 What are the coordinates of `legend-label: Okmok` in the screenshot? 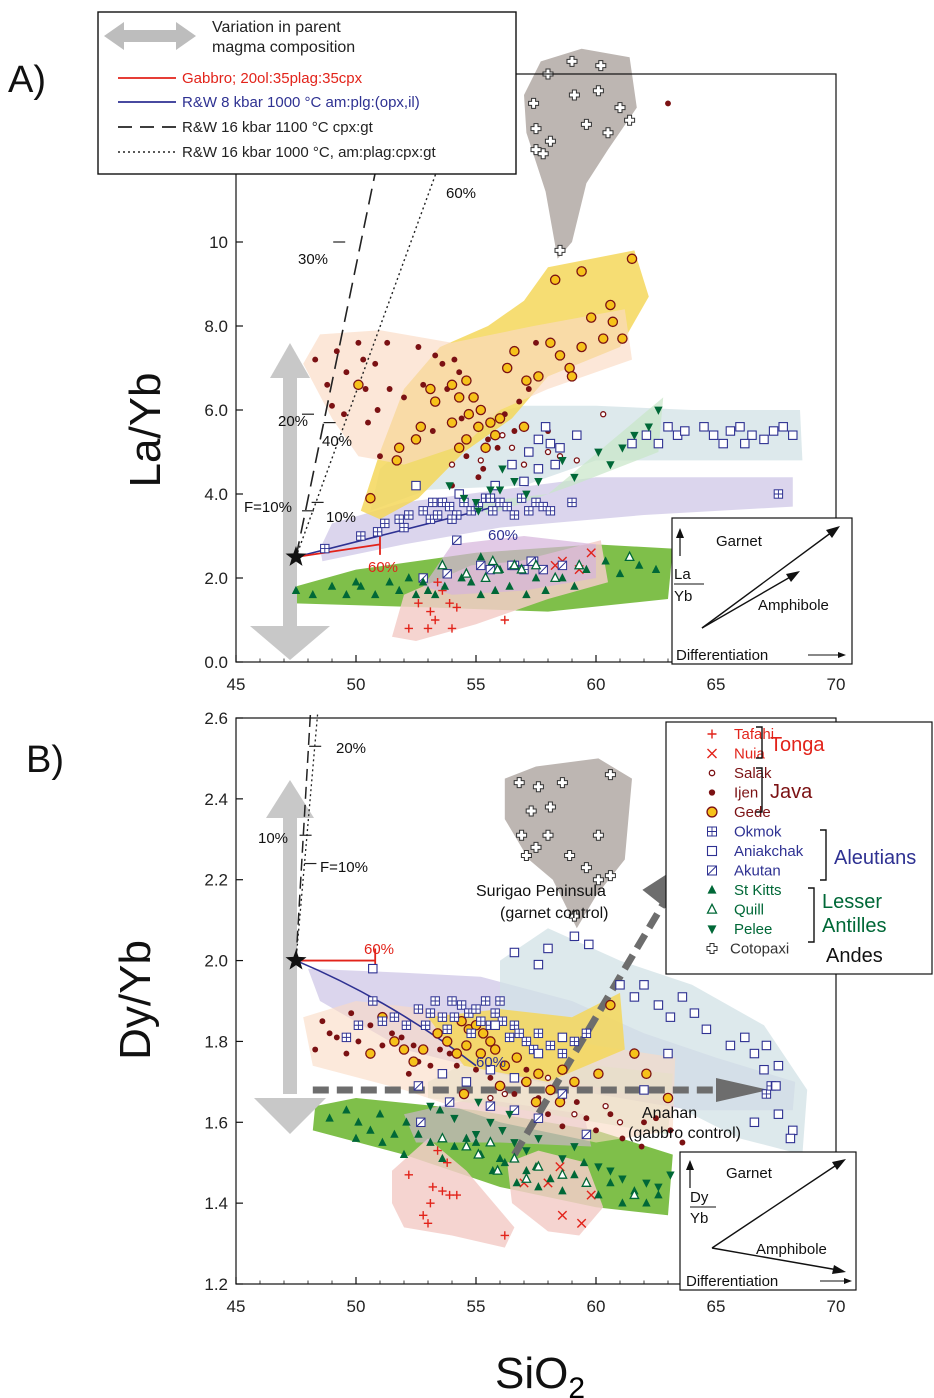 It's located at (758, 832).